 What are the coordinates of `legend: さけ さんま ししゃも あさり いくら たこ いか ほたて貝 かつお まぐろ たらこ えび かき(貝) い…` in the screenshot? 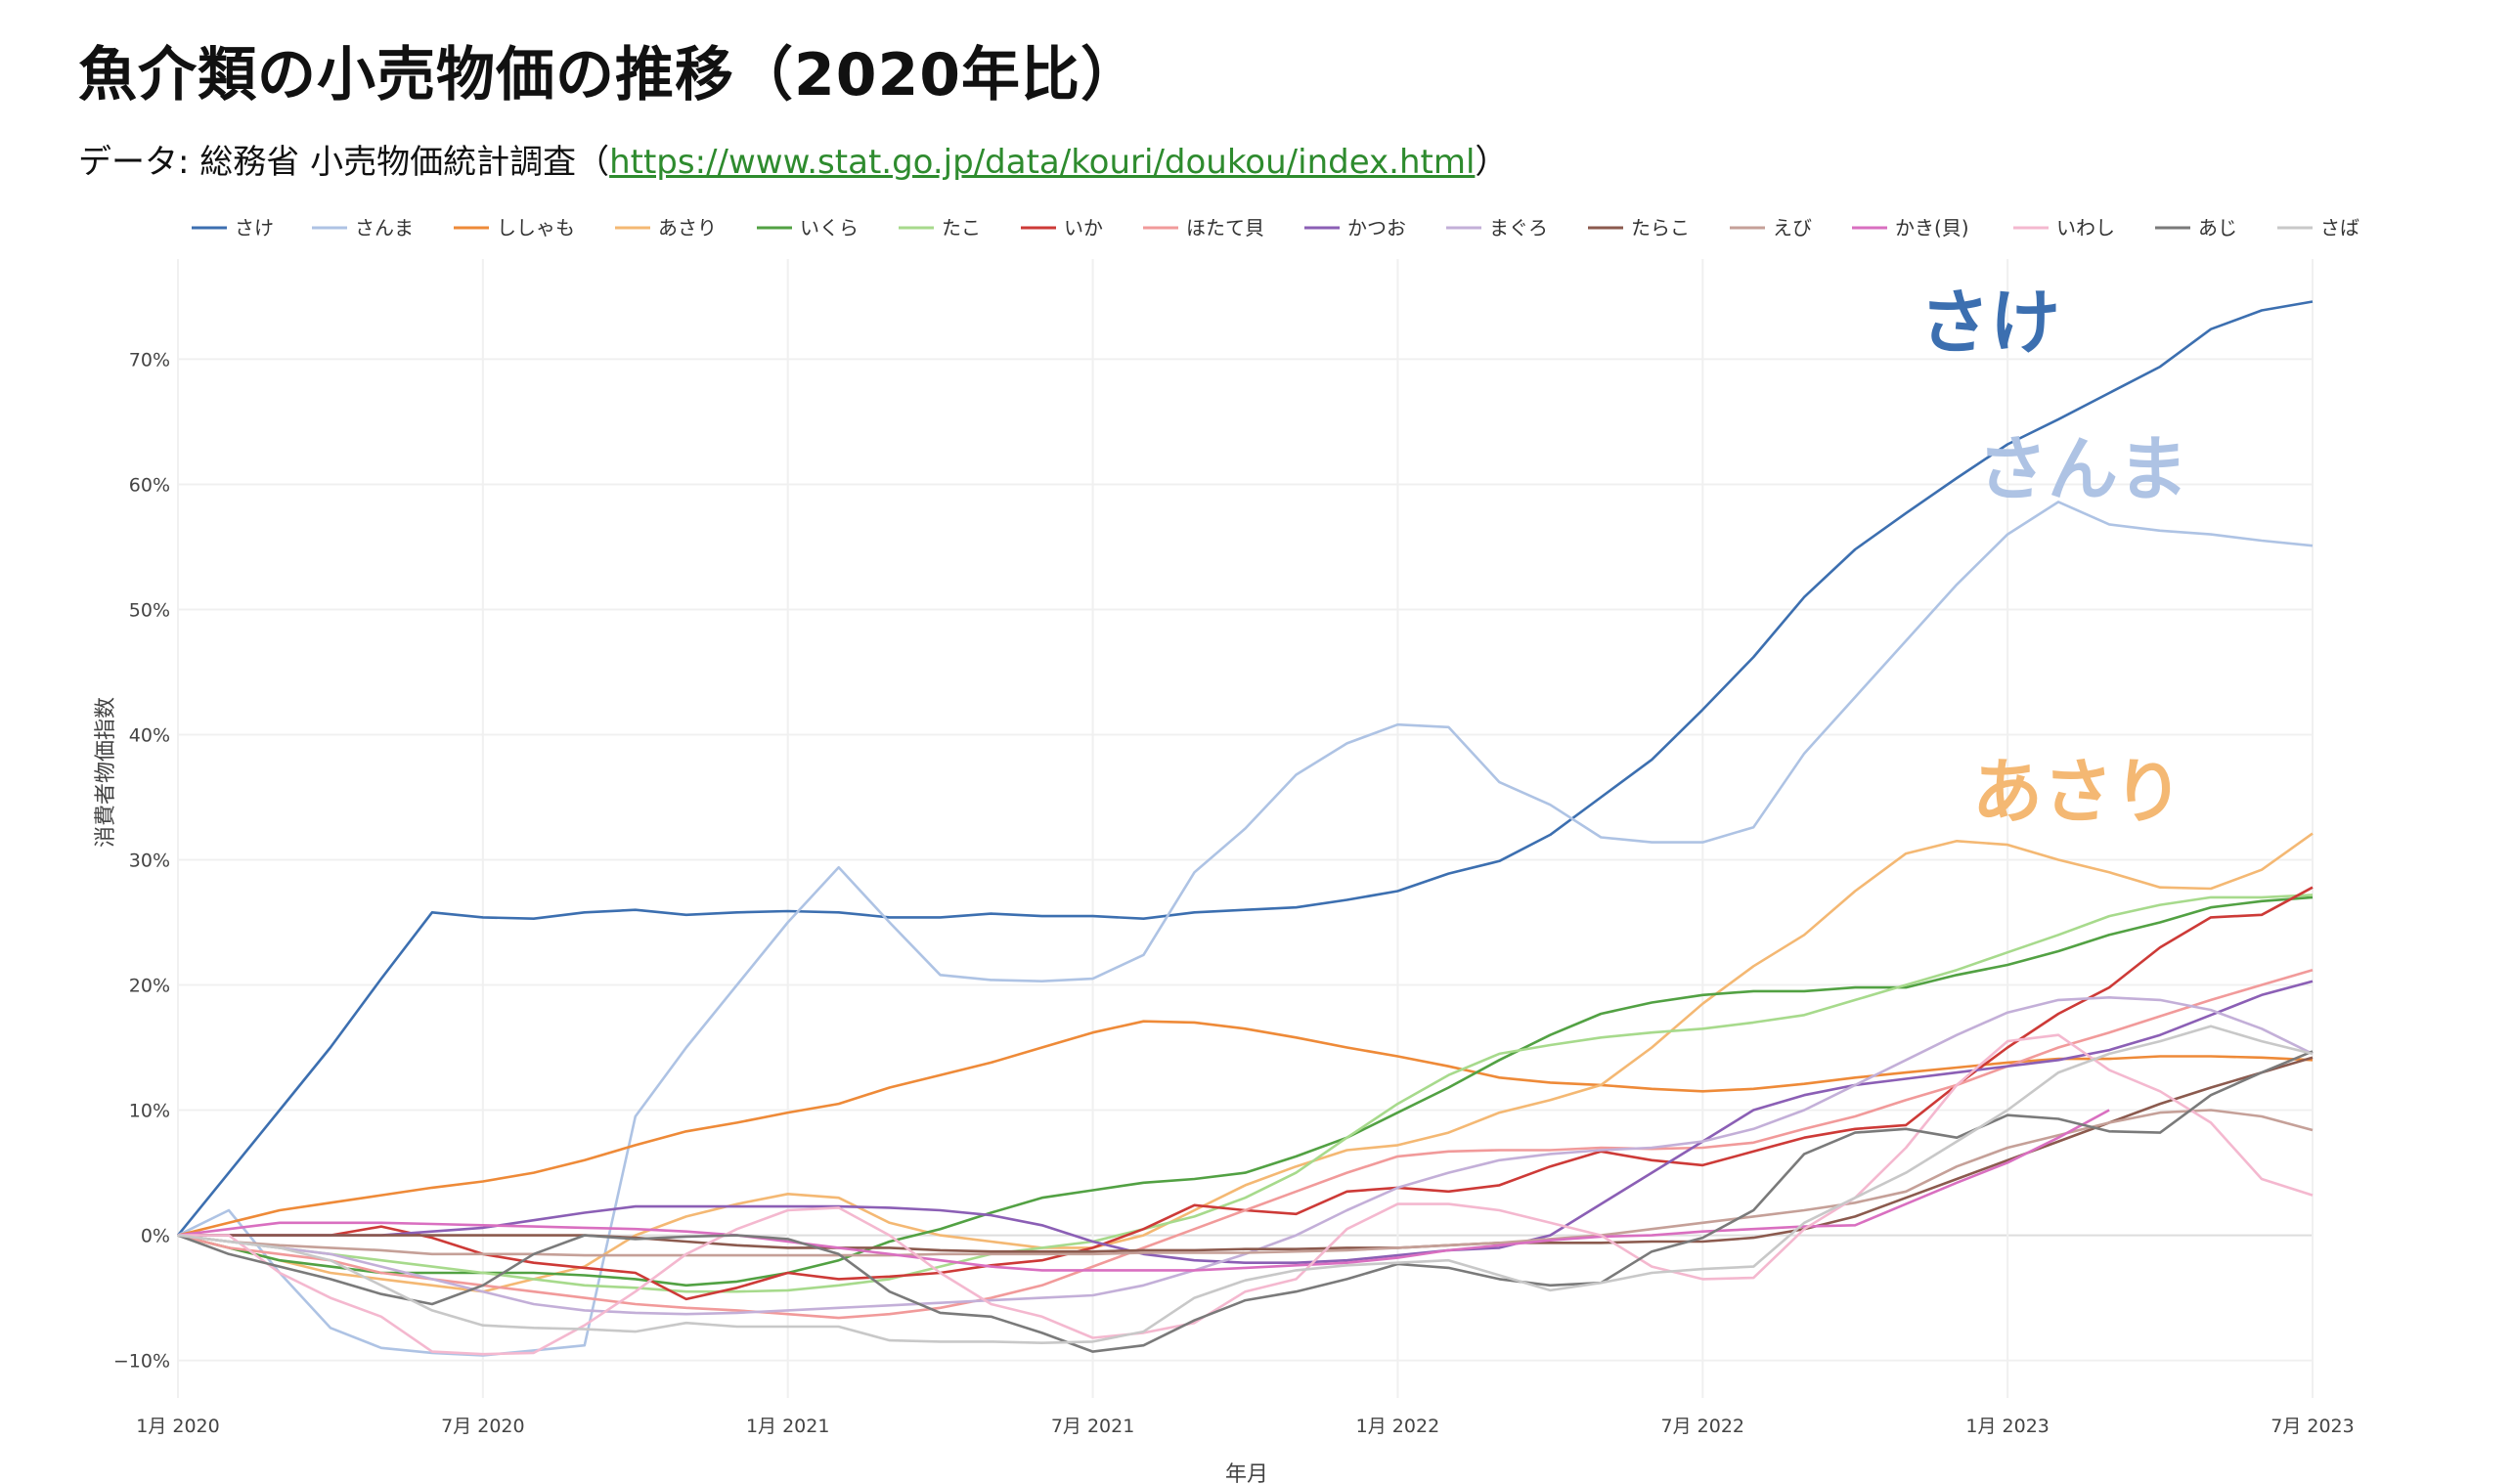 It's located at (1275, 228).